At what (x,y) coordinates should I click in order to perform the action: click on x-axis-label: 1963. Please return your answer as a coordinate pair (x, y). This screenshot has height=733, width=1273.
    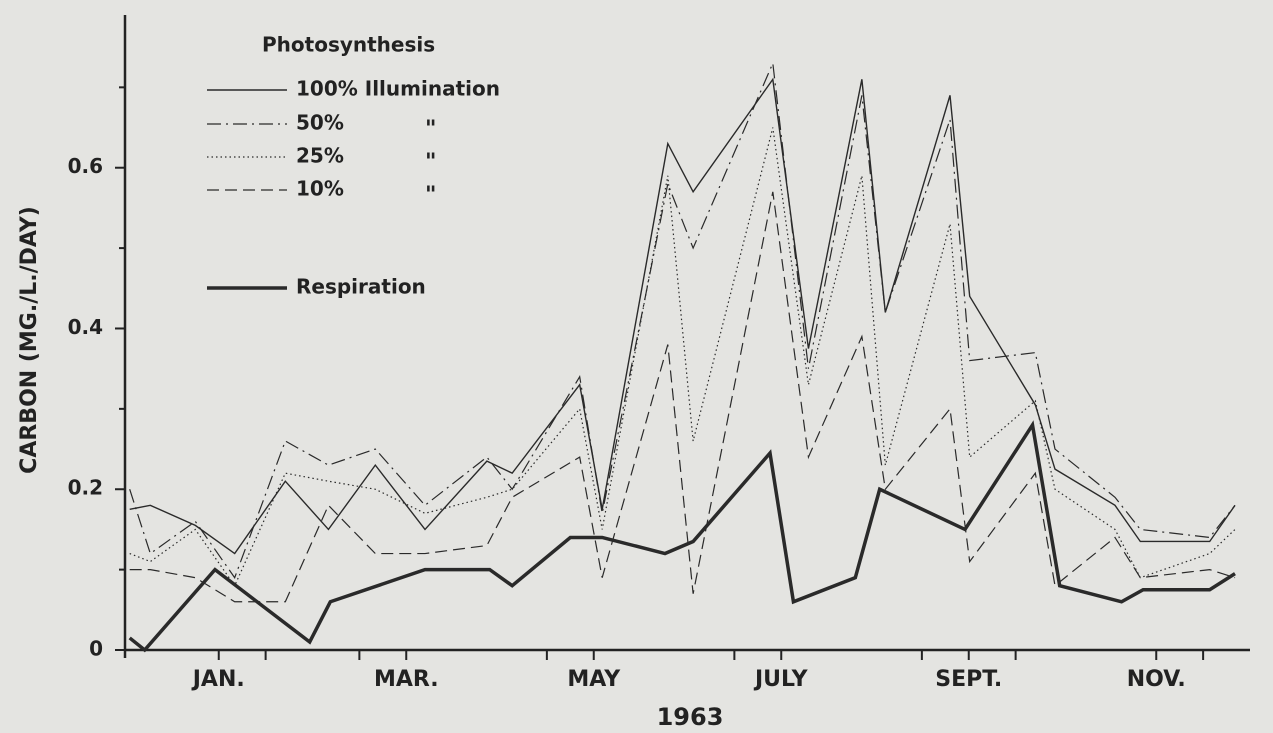
    Looking at the image, I should click on (690, 717).